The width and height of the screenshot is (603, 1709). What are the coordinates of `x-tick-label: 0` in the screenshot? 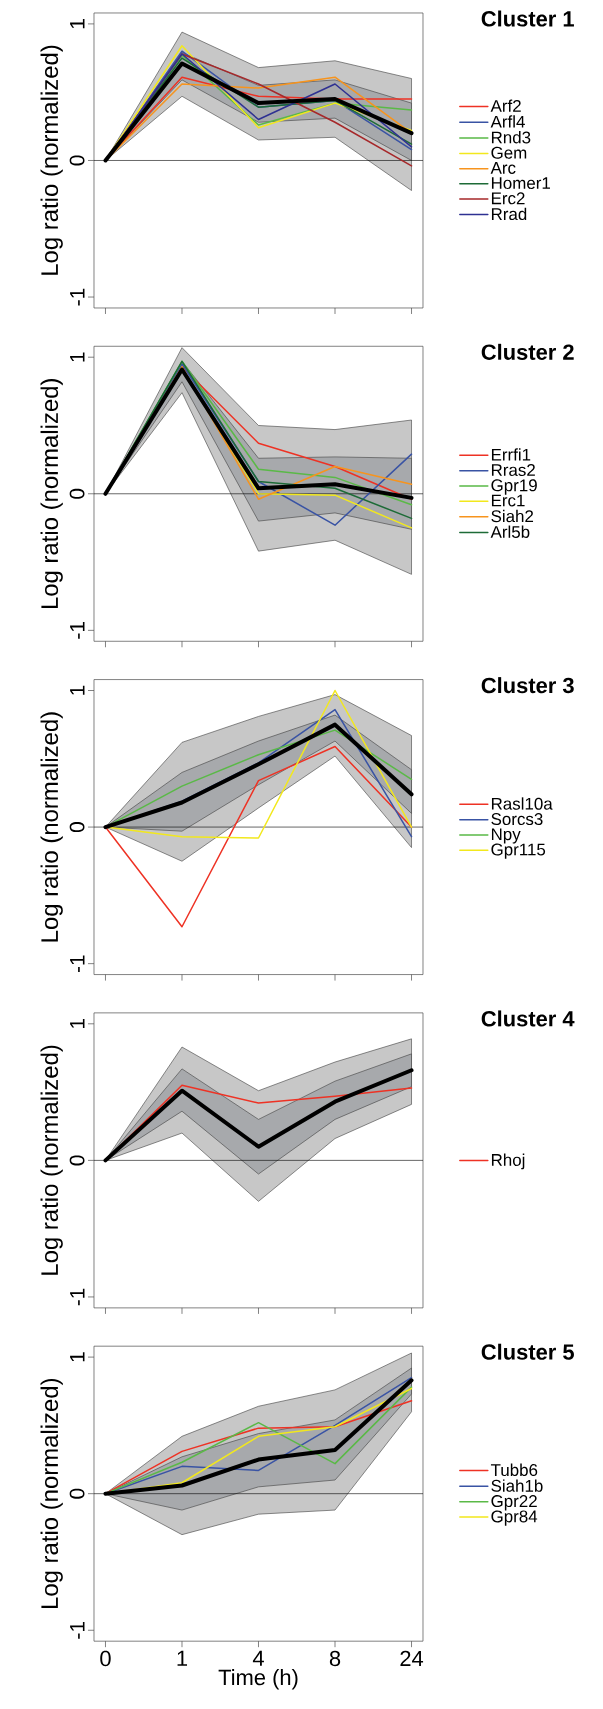 It's located at (105, 1658).